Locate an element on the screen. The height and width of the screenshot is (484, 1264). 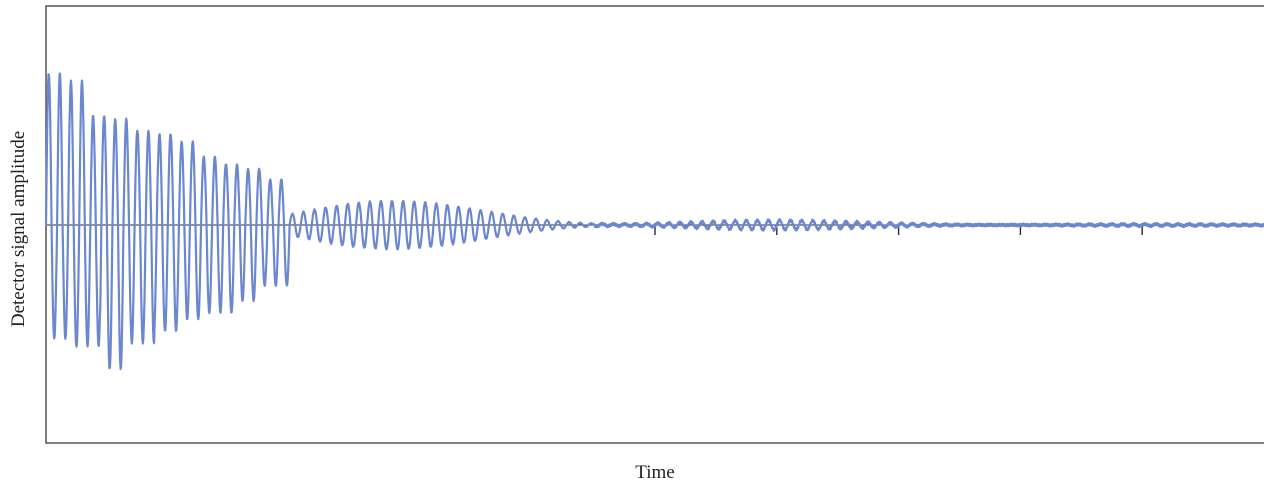
y-axis-title: Detector signal amplitude is located at coordinates (18, 229).